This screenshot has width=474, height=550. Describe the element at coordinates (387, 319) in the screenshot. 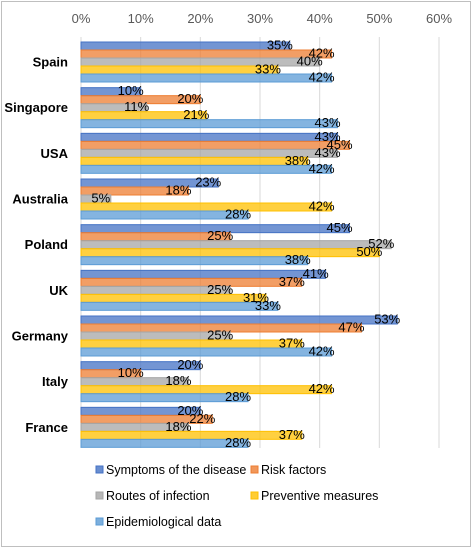

I see `data-label: 53%` at that location.